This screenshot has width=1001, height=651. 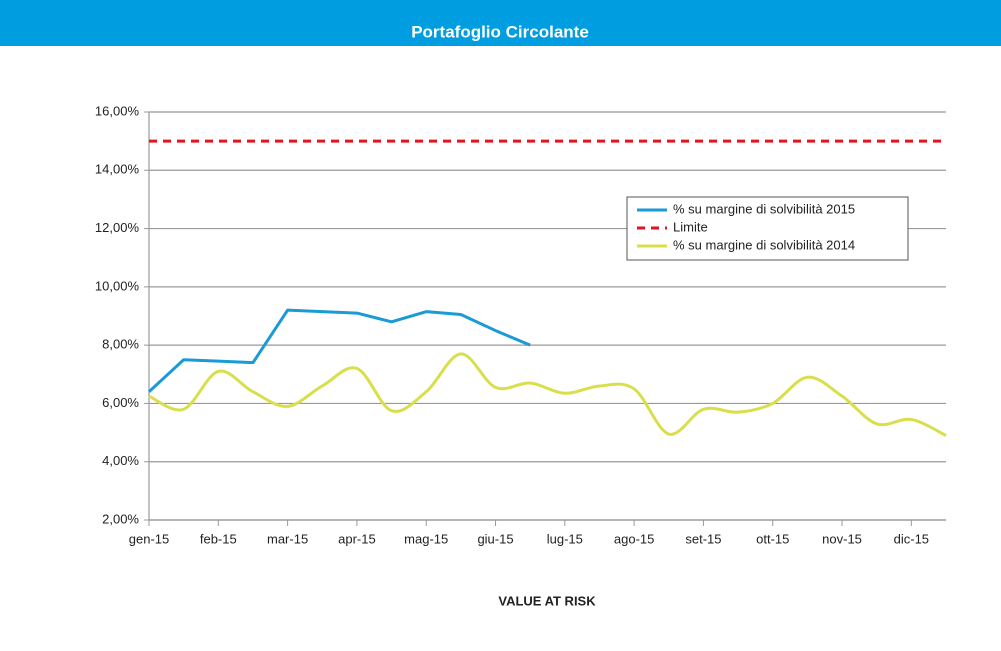 What do you see at coordinates (703, 538) in the screenshot?
I see `x-tick-label: set-15` at bounding box center [703, 538].